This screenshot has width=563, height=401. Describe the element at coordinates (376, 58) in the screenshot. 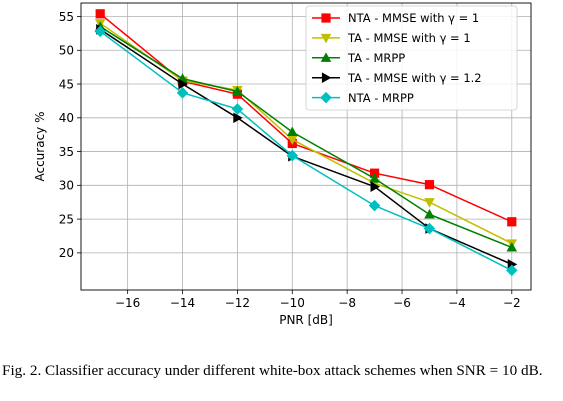

I see `legend-label: TA - MRPP` at that location.